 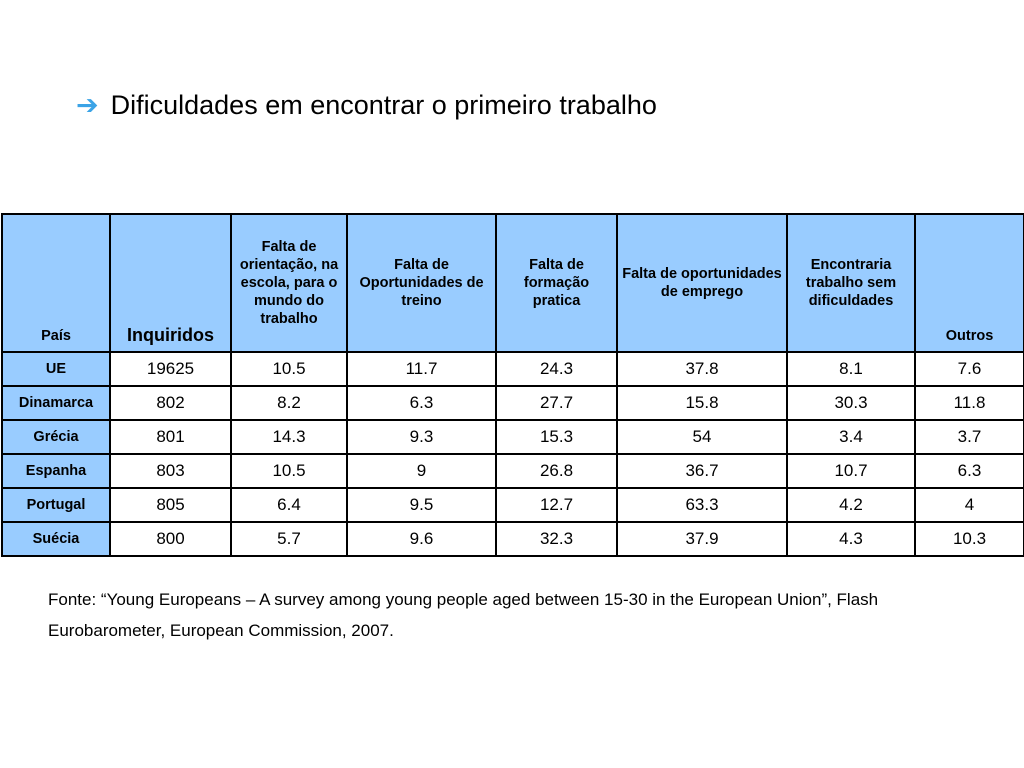 I want to click on value-cell: 803, so click(x=170, y=471).